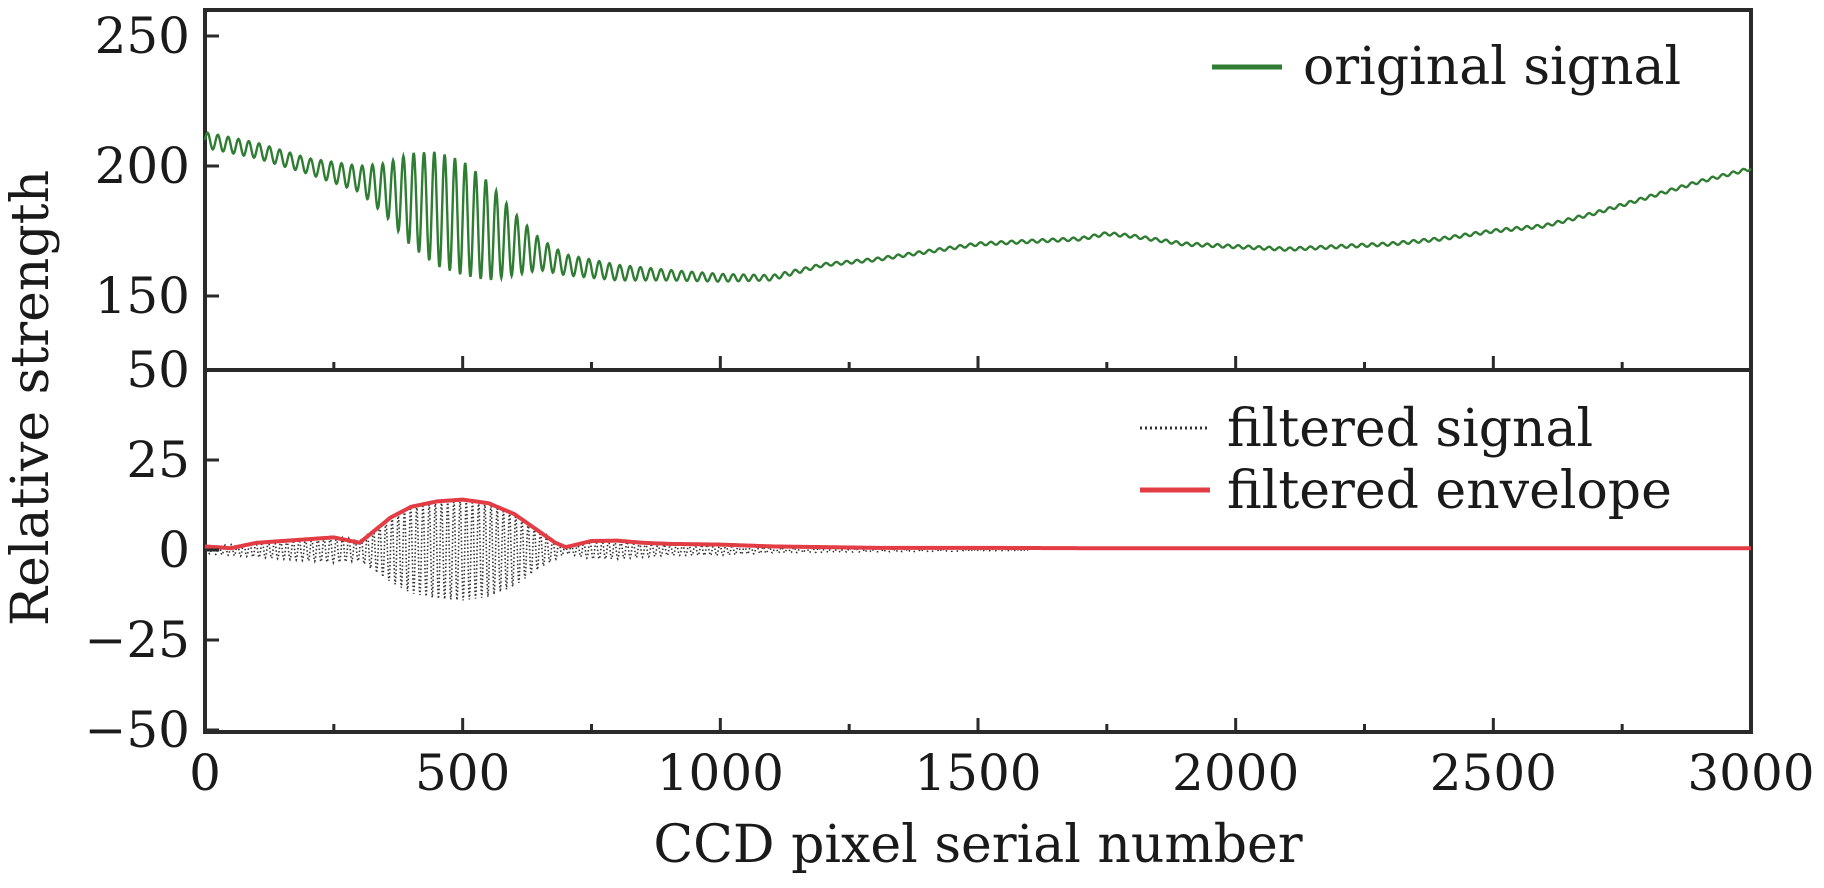 This screenshot has width=1824, height=888. Describe the element at coordinates (1750, 773) in the screenshot. I see `x-tick-label: 3000` at that location.